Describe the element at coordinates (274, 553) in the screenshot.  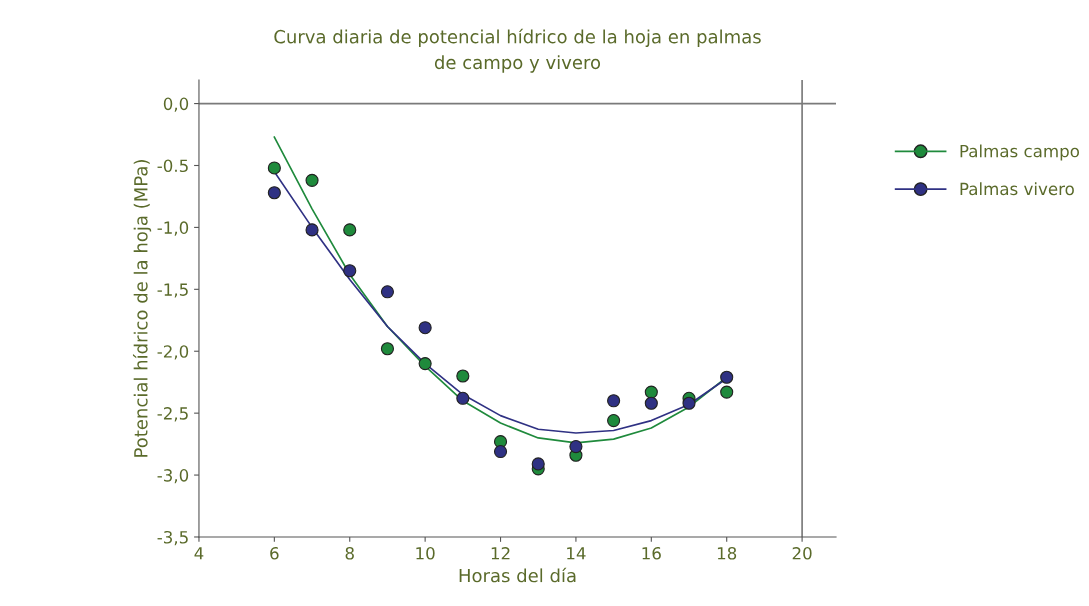
I see `x-tick-label: 6` at that location.